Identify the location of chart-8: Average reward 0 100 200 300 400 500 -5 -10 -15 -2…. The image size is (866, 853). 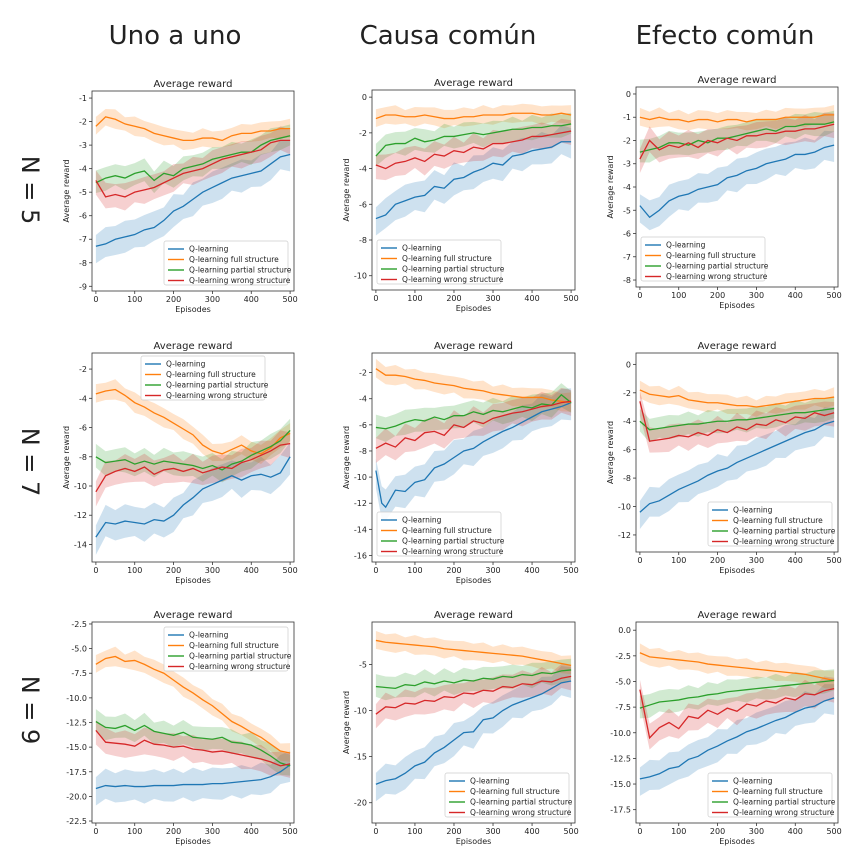
(460, 728).